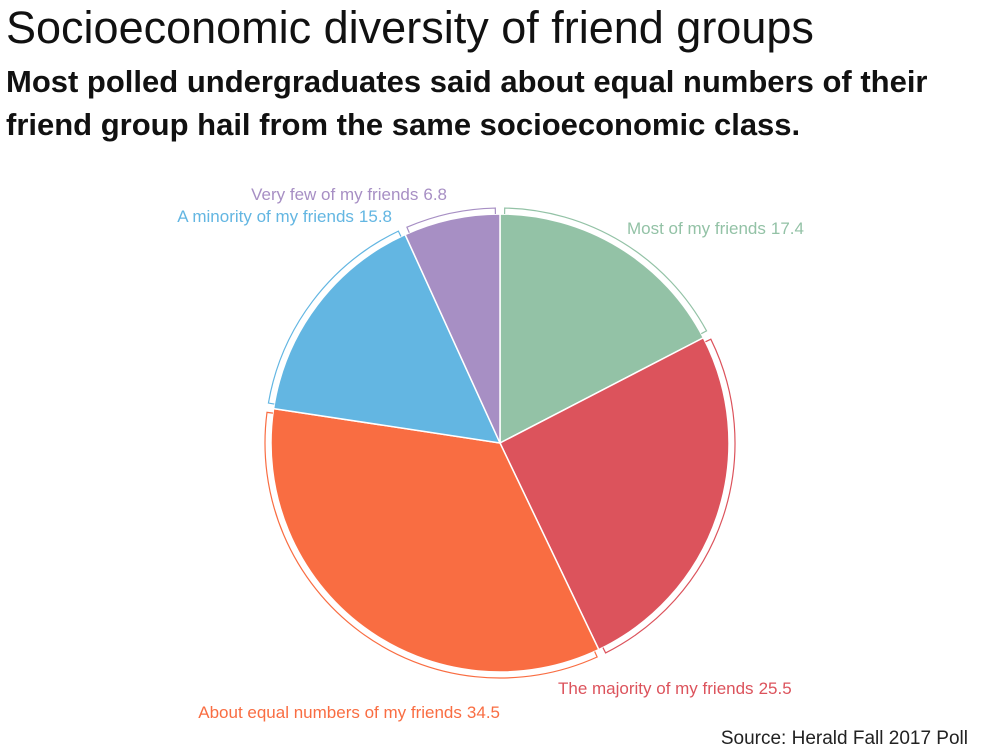 The width and height of the screenshot is (1000, 754). I want to click on category-label: Most of my friends, so click(696, 228).